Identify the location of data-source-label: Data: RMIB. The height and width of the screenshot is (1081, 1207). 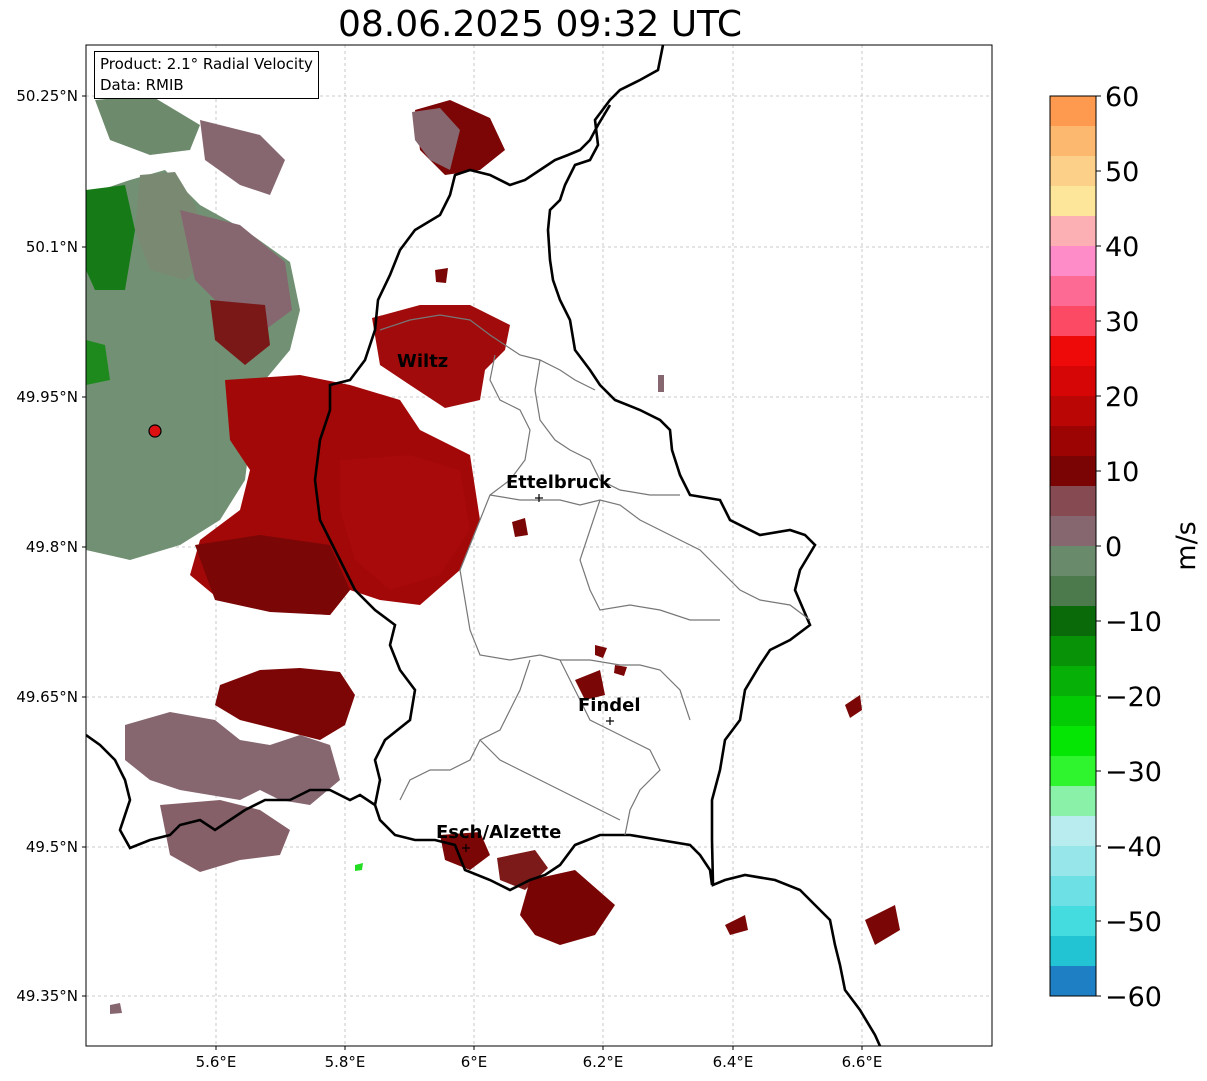
(142, 85).